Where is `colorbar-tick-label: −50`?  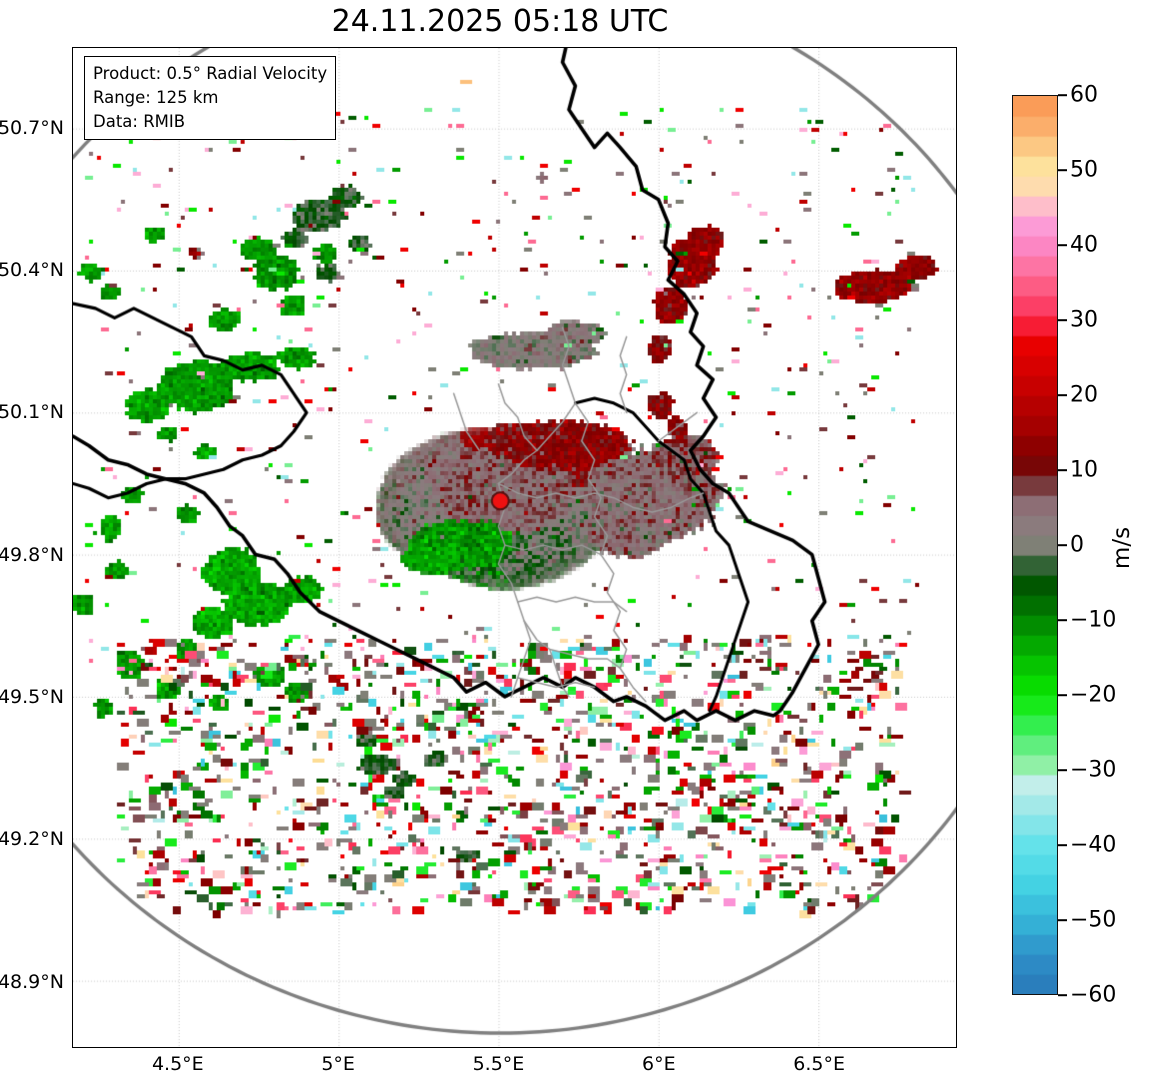
colorbar-tick-label: −50 is located at coordinates (1093, 920).